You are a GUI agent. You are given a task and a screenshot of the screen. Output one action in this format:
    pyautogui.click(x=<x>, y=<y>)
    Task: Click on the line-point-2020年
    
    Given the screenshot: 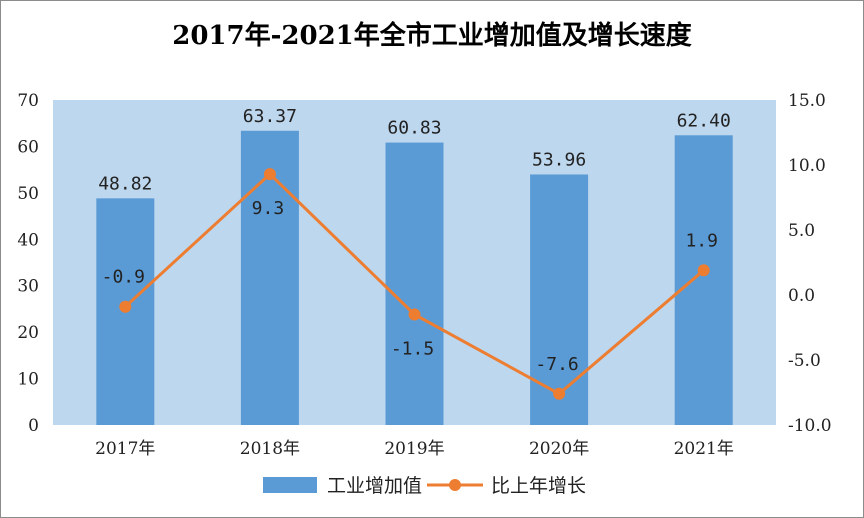 What is the action you would take?
    pyautogui.click(x=559, y=393)
    